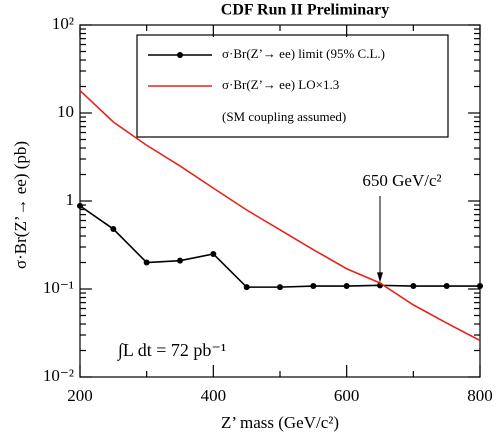 The width and height of the screenshot is (500, 437). I want to click on x-tick-label: 400, so click(214, 395).